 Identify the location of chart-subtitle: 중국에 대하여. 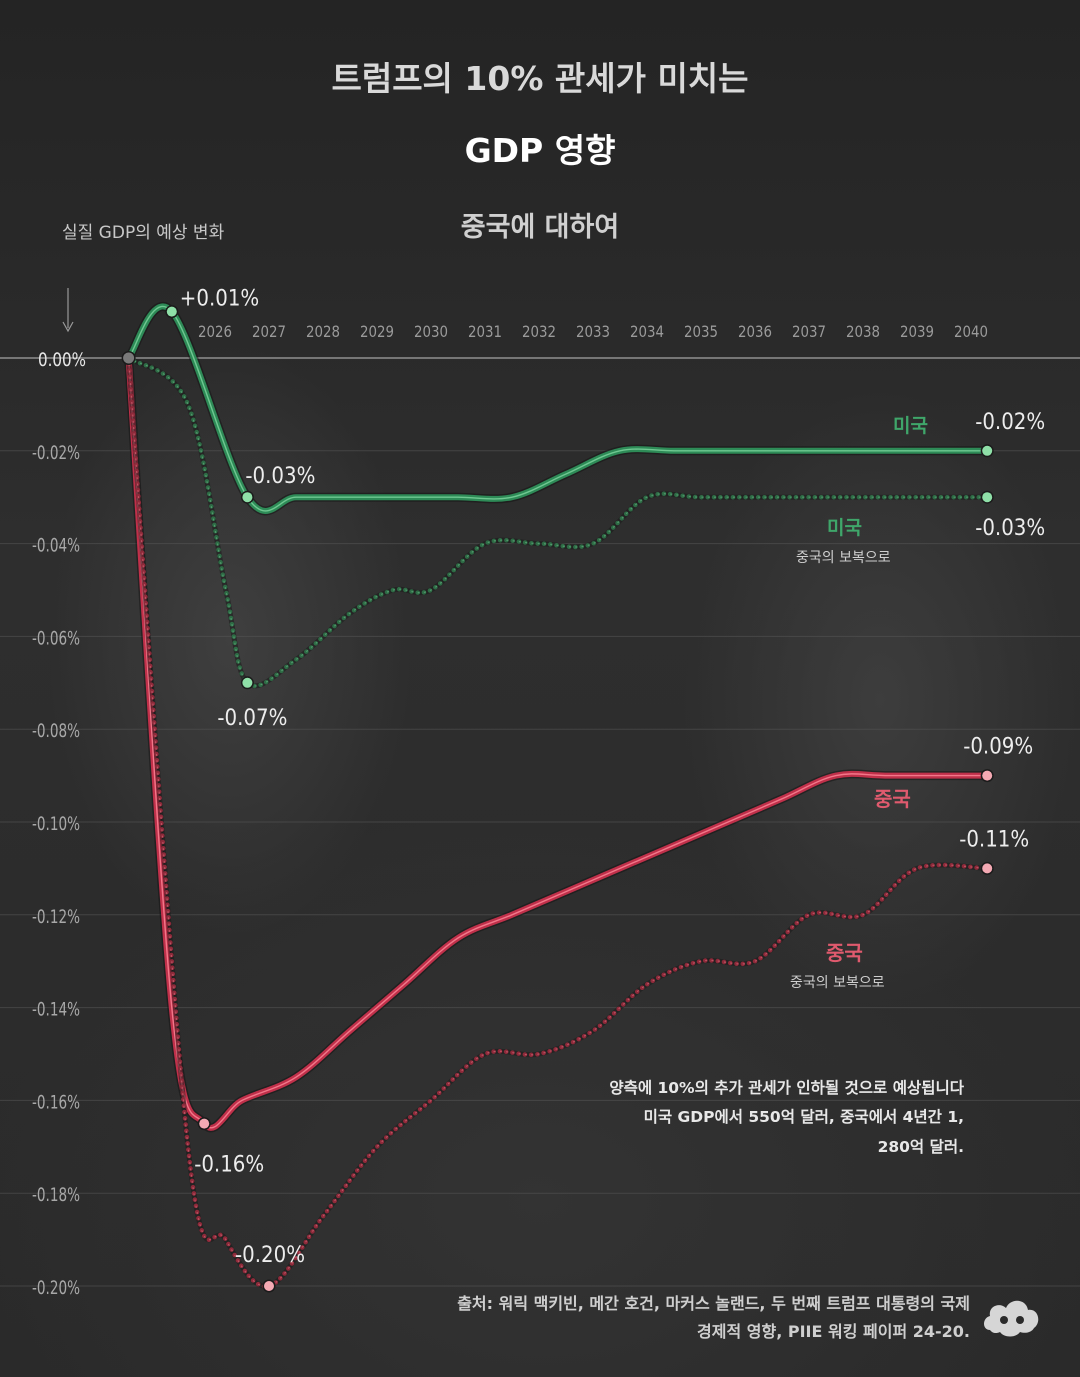
(540, 227).